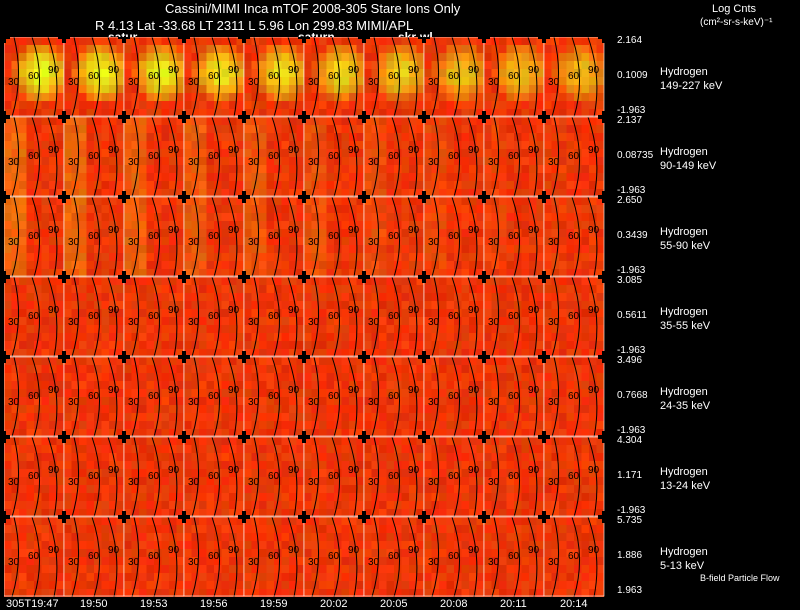  Describe the element at coordinates (214, 604) in the screenshot. I see `time-tick: 19:56` at that location.